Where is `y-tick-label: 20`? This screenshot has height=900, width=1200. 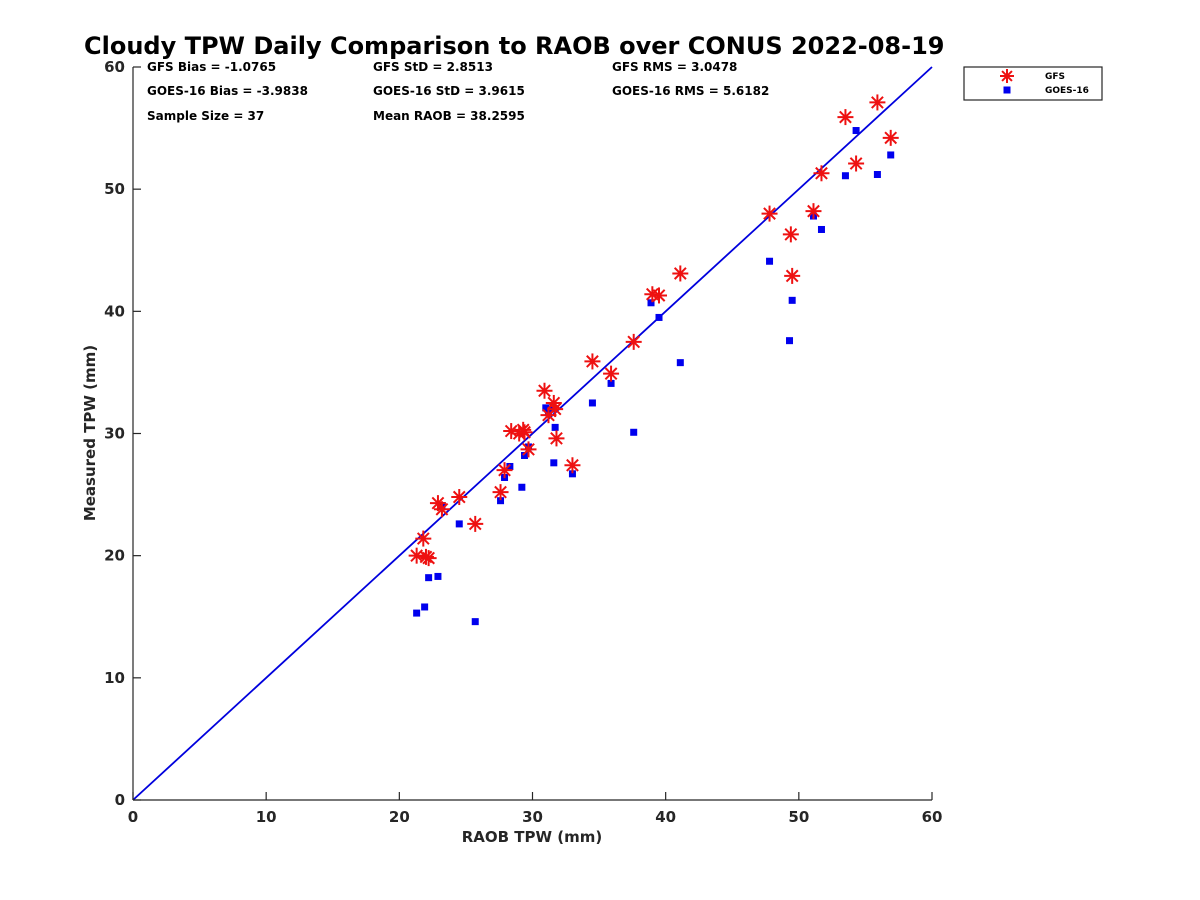 y-tick-label: 20 is located at coordinates (114, 556).